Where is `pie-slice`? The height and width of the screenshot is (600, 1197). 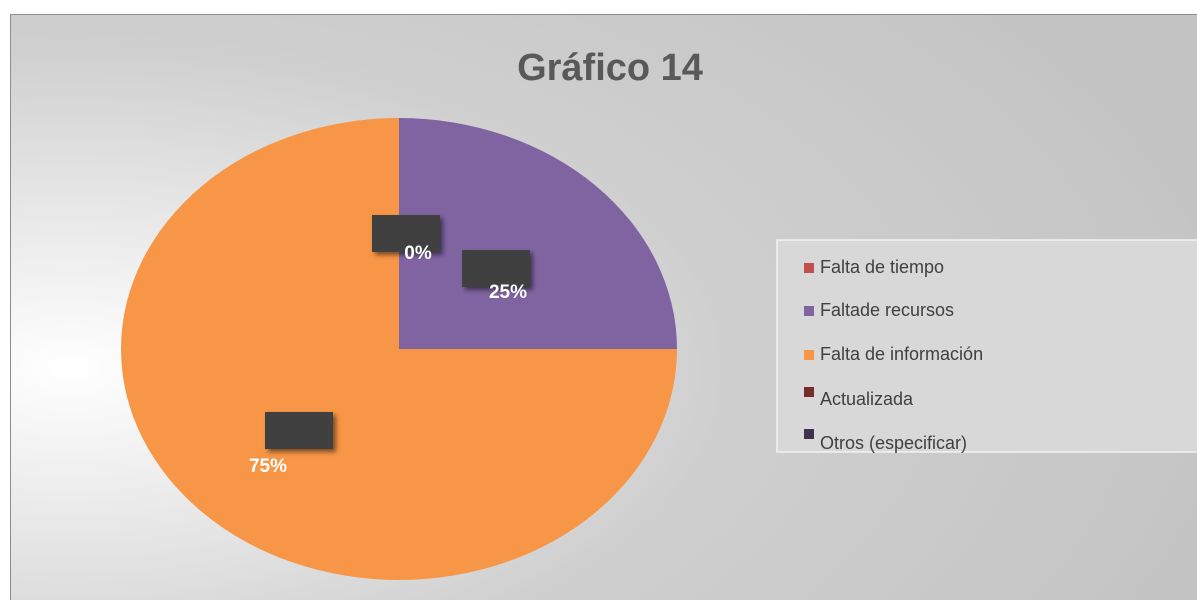 pie-slice is located at coordinates (538, 233).